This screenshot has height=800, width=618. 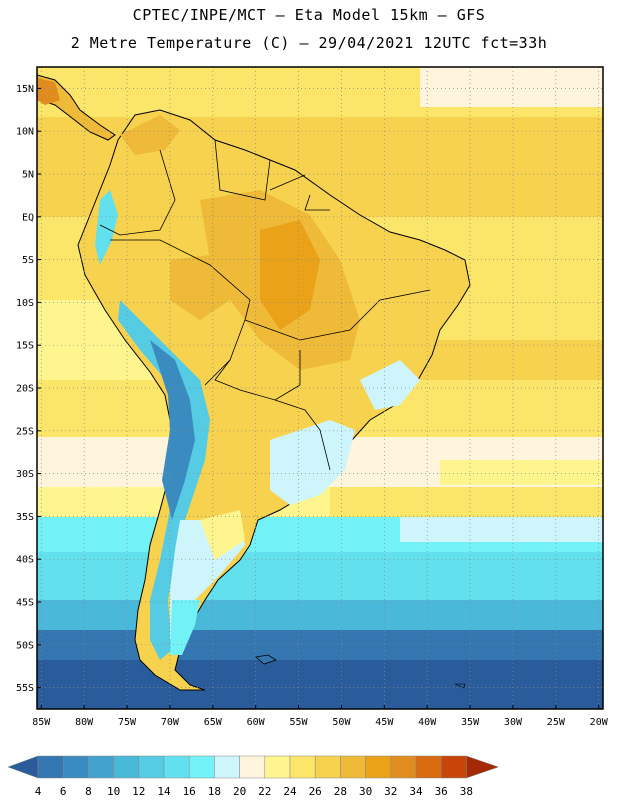 I want to click on colorbar-label: 8, so click(x=88, y=791).